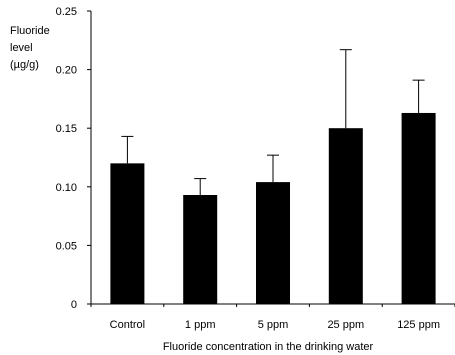 The image size is (455, 355). What do you see at coordinates (127, 325) in the screenshot?
I see `x-tick-label: Control` at bounding box center [127, 325].